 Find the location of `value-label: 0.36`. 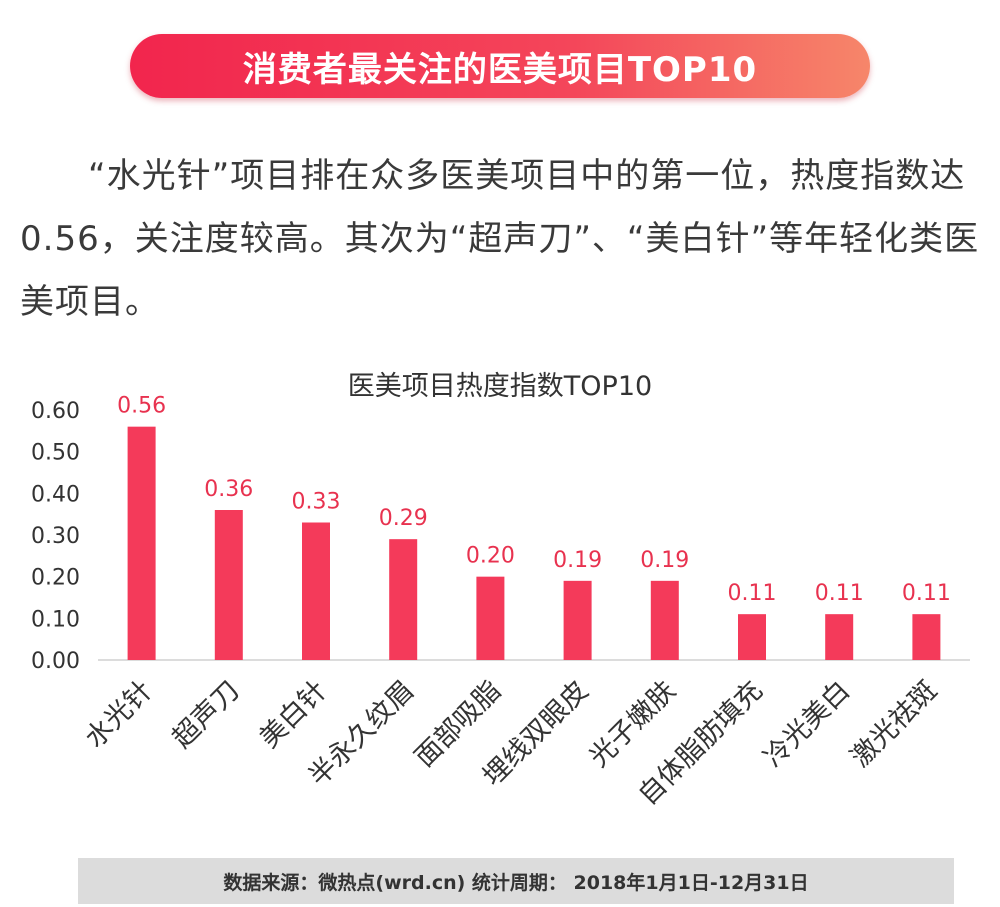

value-label: 0.36 is located at coordinates (228, 489).